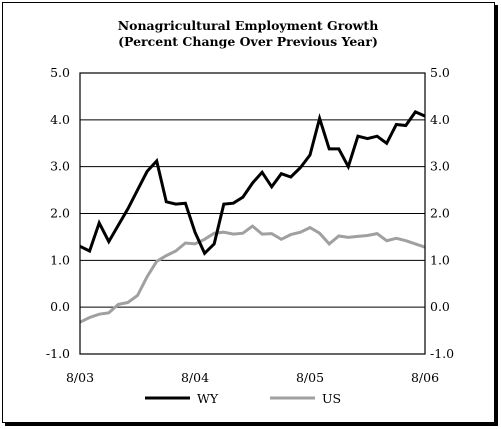 The width and height of the screenshot is (501, 429). Describe the element at coordinates (80, 377) in the screenshot. I see `x-tick-label: 8/03` at that location.